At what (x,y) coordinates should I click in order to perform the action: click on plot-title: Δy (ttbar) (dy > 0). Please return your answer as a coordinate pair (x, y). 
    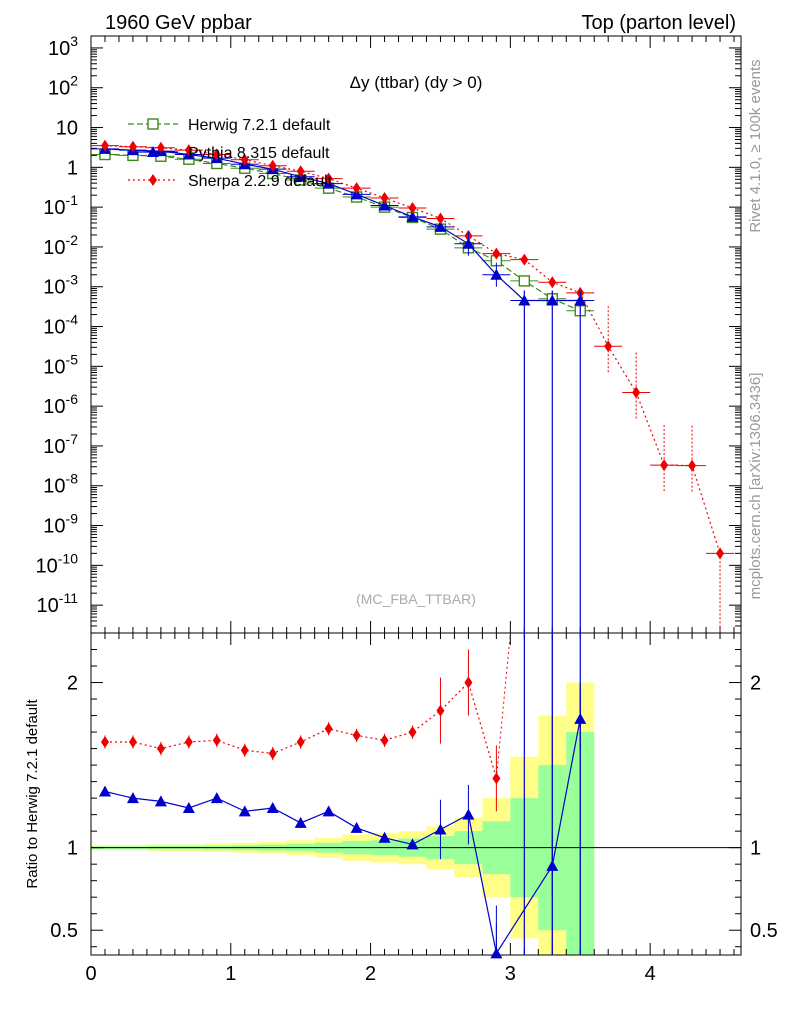
    Looking at the image, I should click on (416, 82).